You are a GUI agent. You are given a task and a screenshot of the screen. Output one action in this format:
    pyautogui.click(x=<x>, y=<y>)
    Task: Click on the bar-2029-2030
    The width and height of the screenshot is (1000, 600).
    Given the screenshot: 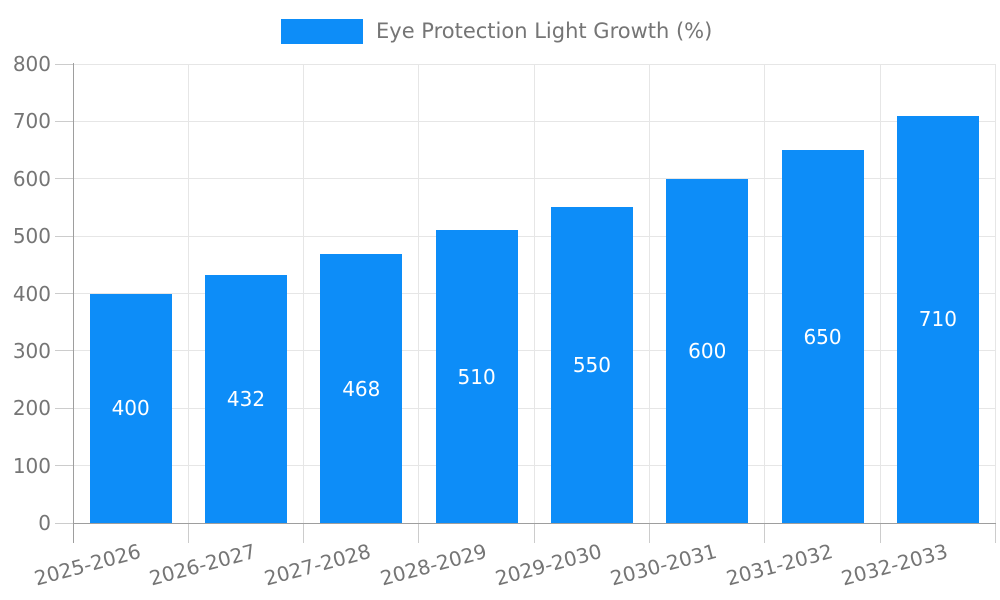 What is the action you would take?
    pyautogui.click(x=591, y=365)
    